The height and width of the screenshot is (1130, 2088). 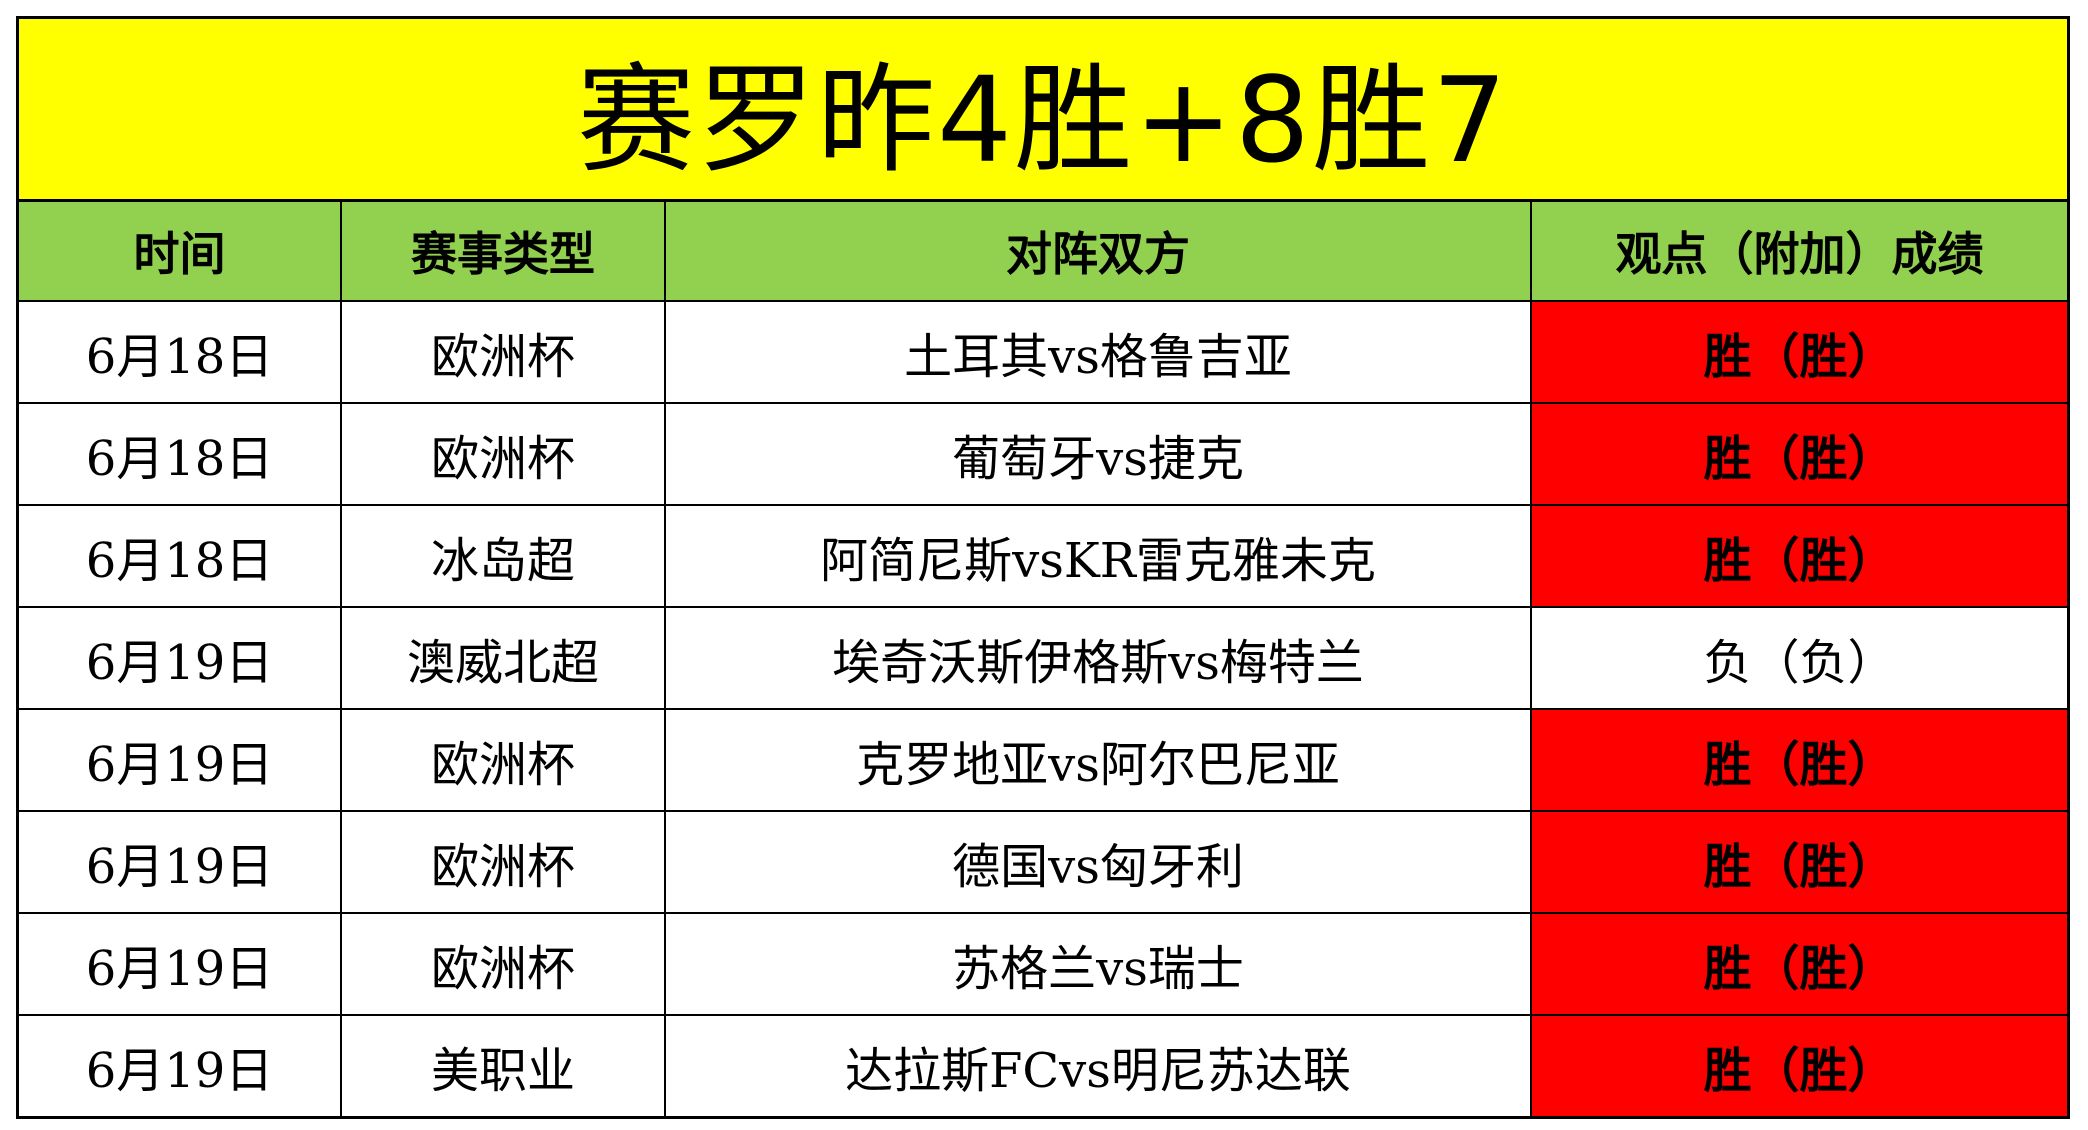 I want to click on match-cell: 苏格兰vs瑞士, so click(x=1098, y=964).